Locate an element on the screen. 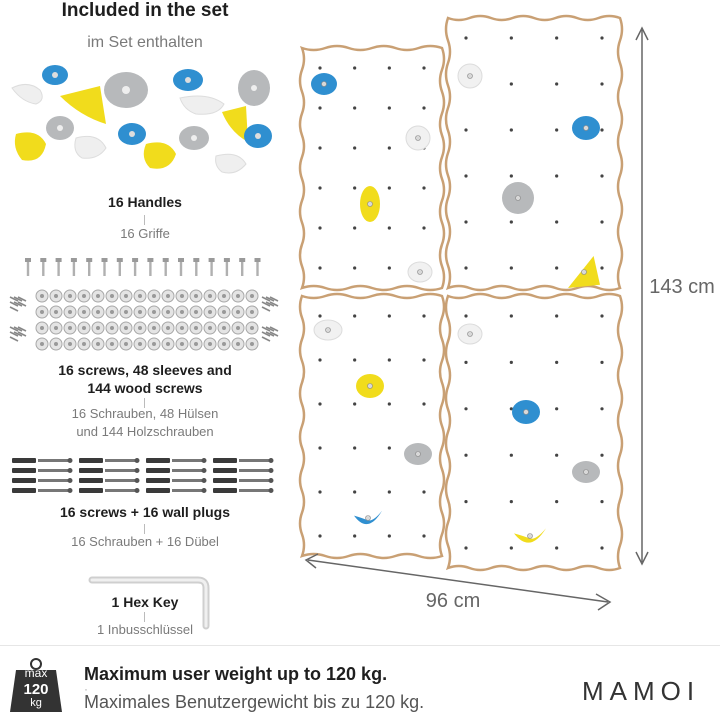 Image resolution: width=720 pixels, height=722 pixels. screws-sleeves-label-de: 16 Schrauben, 48 Hülsen is located at coordinates (145, 413).